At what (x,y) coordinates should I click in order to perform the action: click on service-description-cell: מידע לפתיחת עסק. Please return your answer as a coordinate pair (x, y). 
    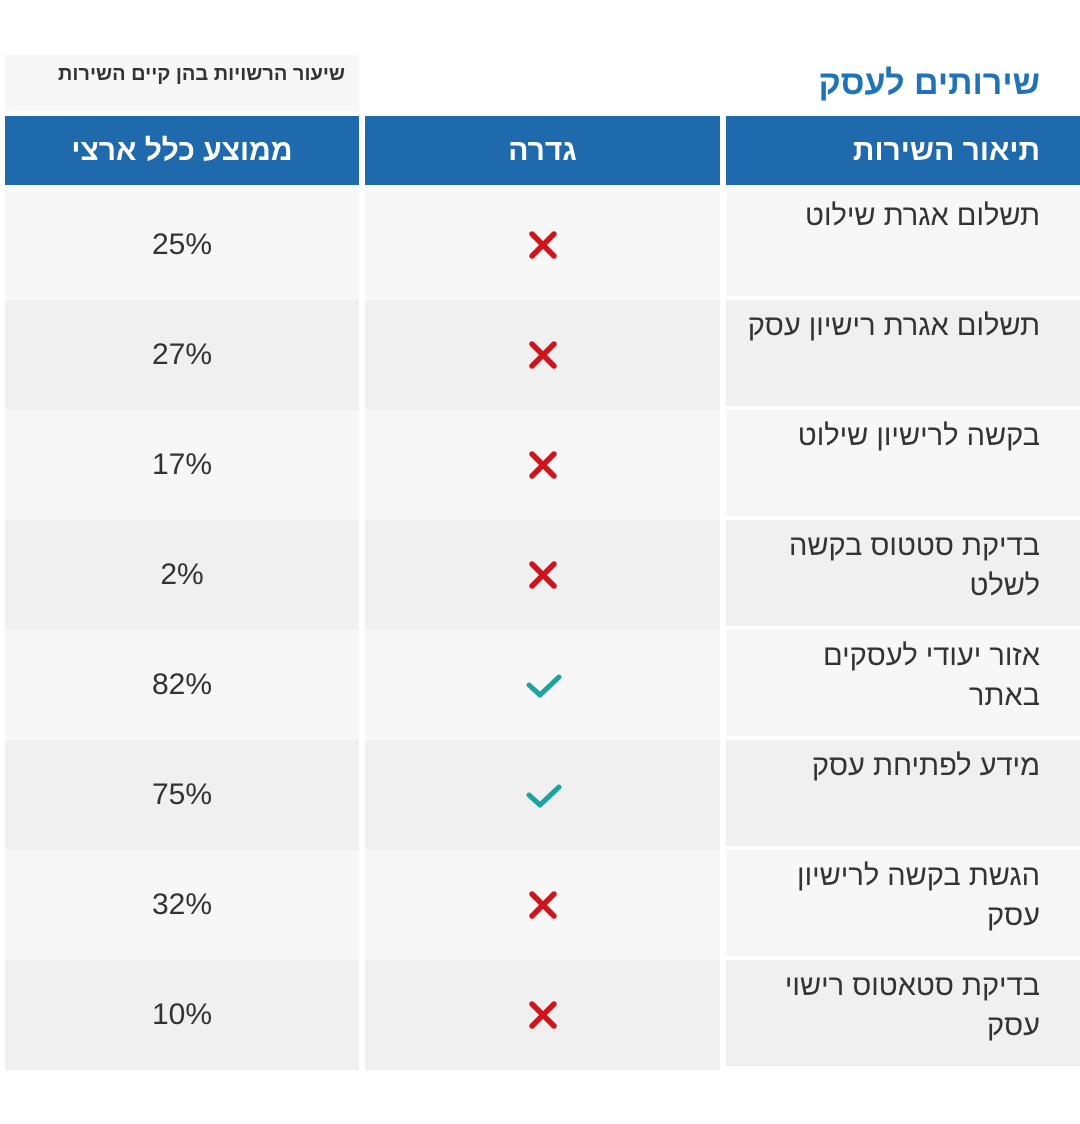
    Looking at the image, I should click on (903, 793).